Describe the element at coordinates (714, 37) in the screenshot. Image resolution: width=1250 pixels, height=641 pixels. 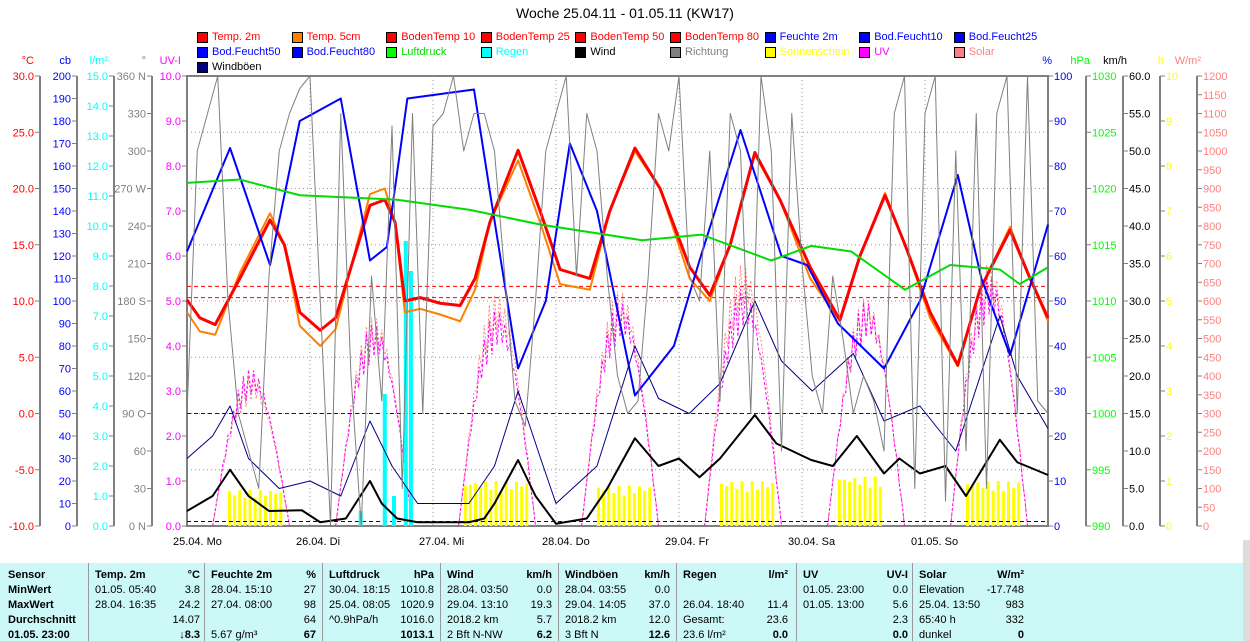
I see `legend-item: BodenTemp 80` at that location.